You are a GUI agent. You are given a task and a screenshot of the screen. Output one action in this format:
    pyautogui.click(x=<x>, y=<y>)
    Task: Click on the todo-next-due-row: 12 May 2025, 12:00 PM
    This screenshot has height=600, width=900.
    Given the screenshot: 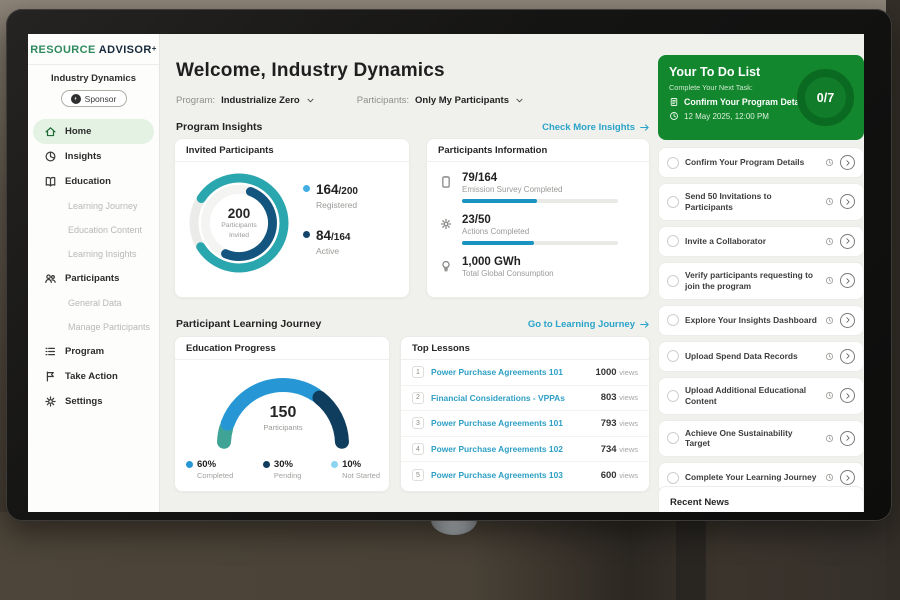 What is the action you would take?
    pyautogui.click(x=761, y=116)
    